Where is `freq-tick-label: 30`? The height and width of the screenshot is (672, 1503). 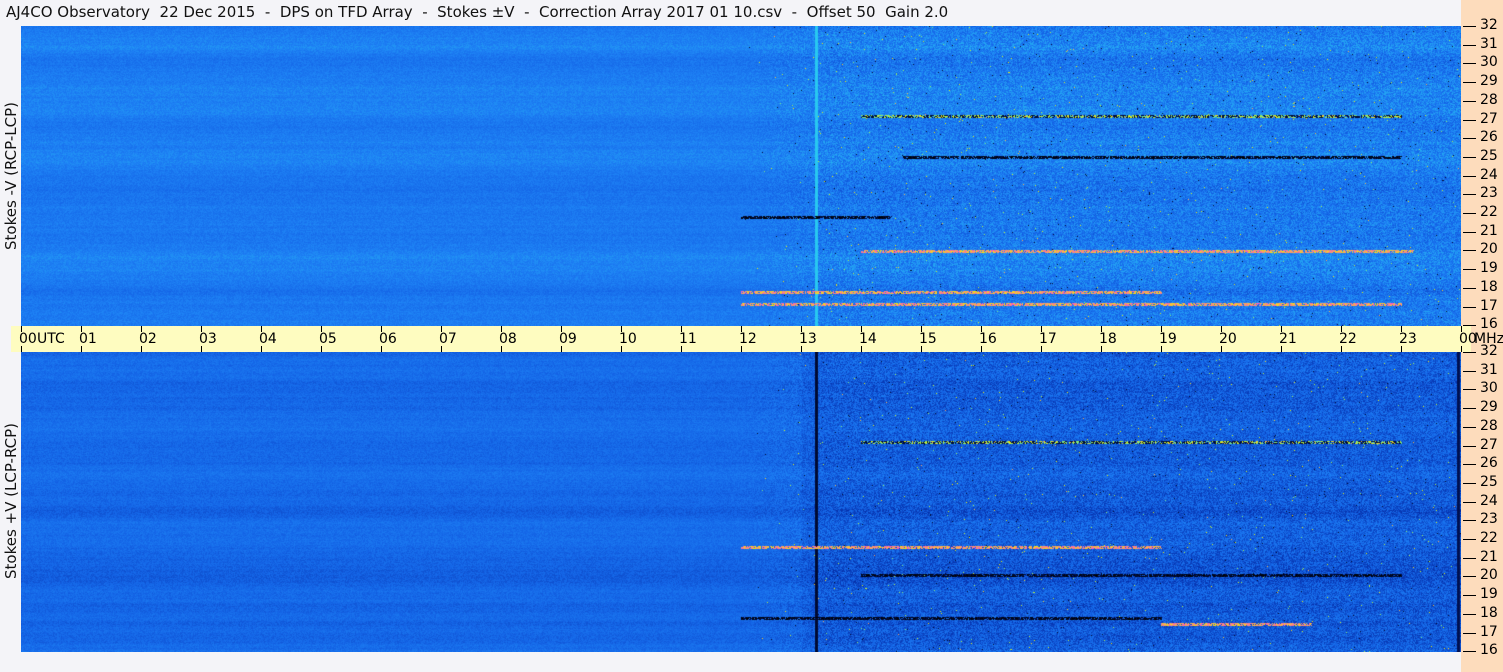 freq-tick-label: 30 is located at coordinates (1489, 388).